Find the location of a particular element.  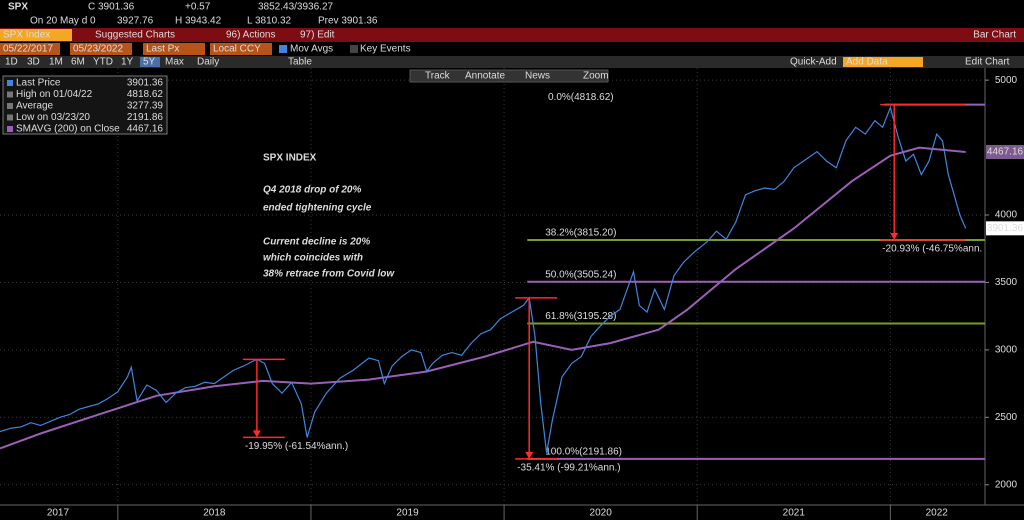

y-tick-label: 5000 is located at coordinates (1006, 80).